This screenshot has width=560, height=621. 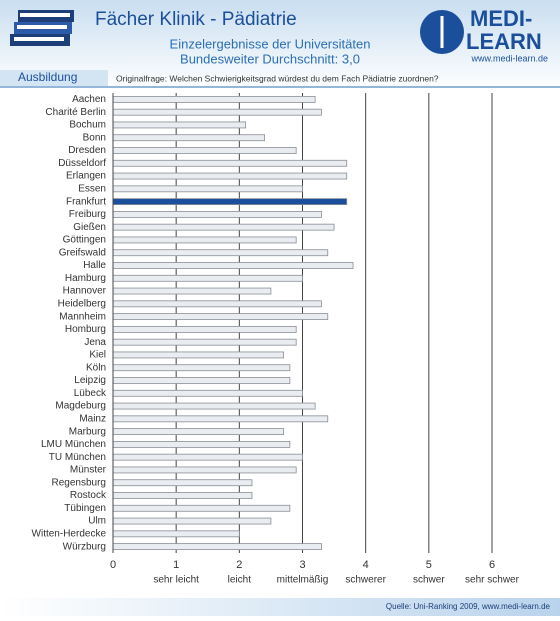 I want to click on footer-band, so click(x=280, y=607).